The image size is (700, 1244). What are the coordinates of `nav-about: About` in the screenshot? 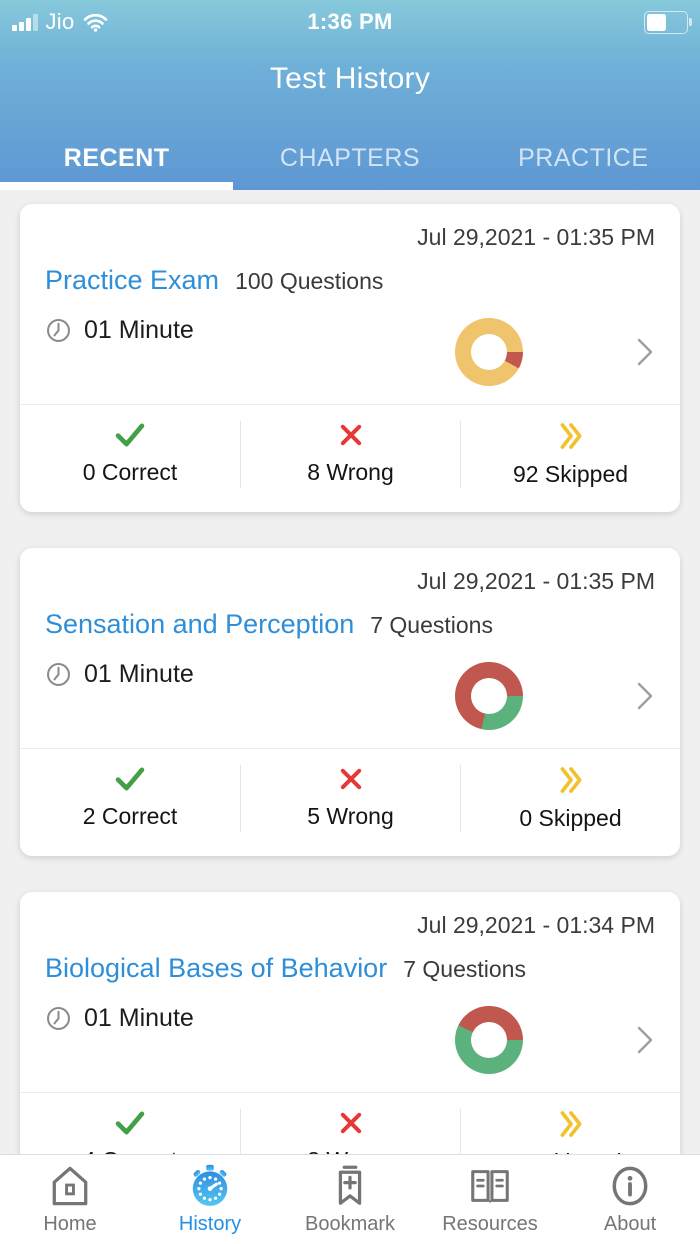 It's located at (630, 1199).